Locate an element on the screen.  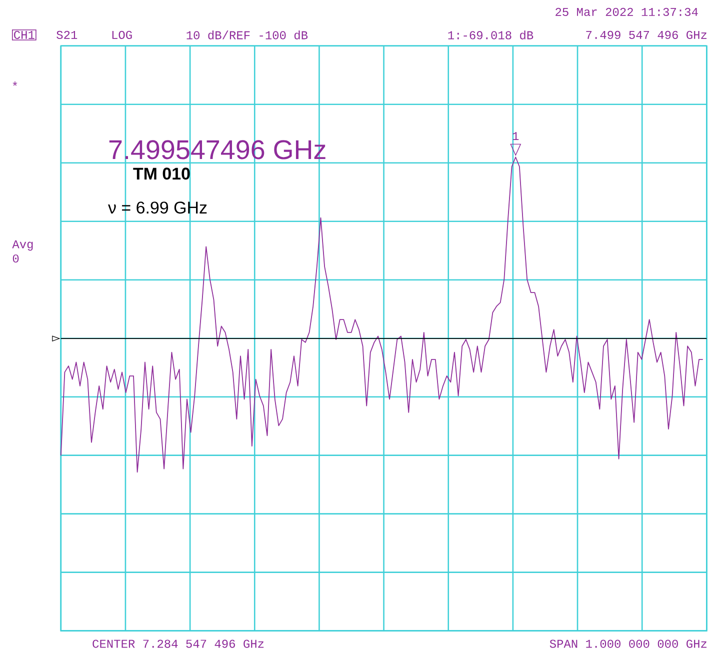
text: CH1 is located at coordinates (24, 35).